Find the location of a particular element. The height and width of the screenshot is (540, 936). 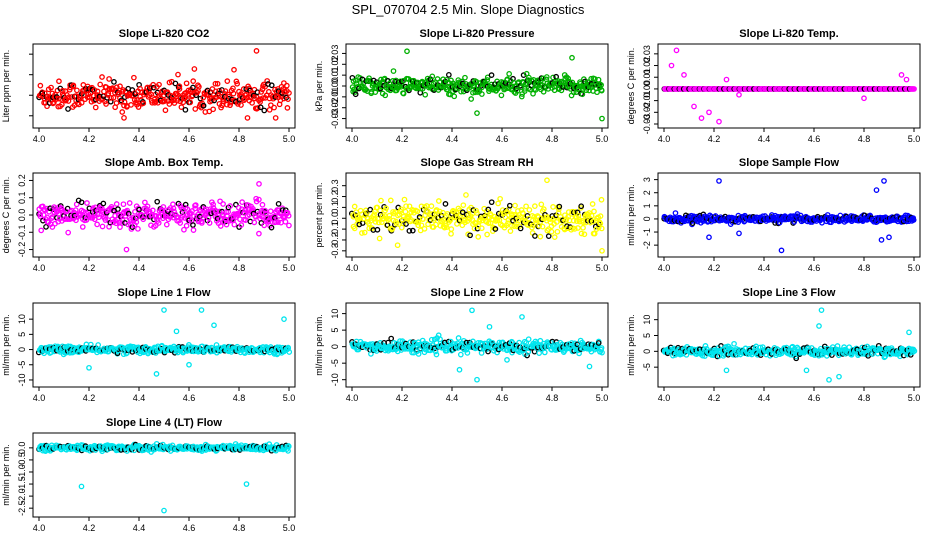

y-tick-label: 0.2 is located at coordinates (335, 196).